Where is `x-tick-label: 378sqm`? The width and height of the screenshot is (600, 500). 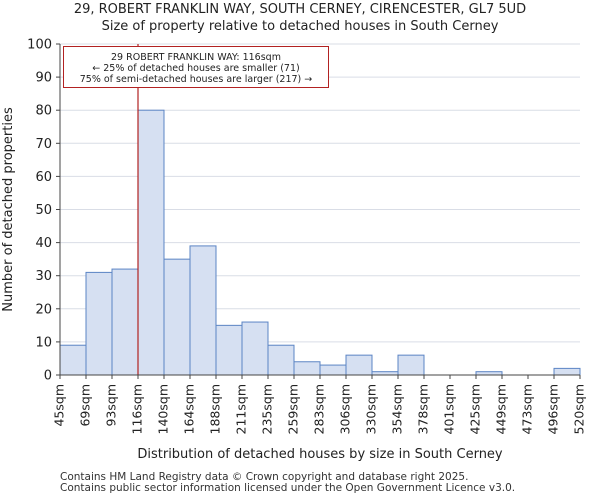 x-tick-label: 378sqm is located at coordinates (423, 409).